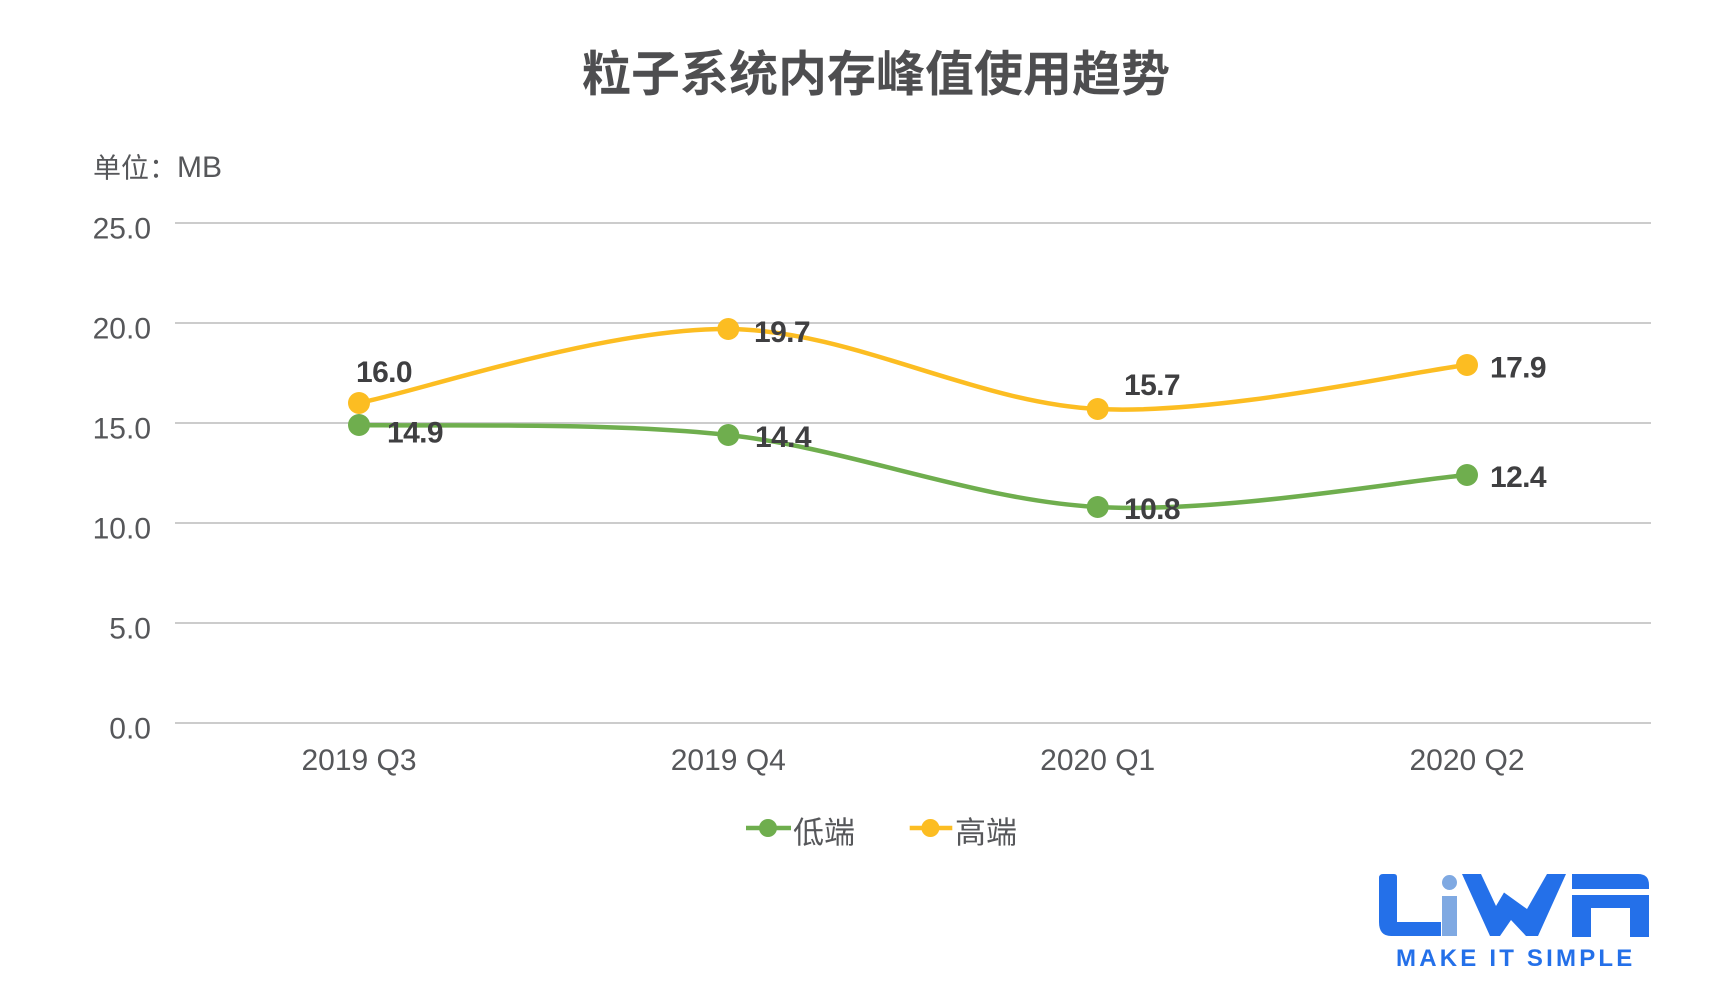  I want to click on svg-text: 0.0, so click(130, 729).